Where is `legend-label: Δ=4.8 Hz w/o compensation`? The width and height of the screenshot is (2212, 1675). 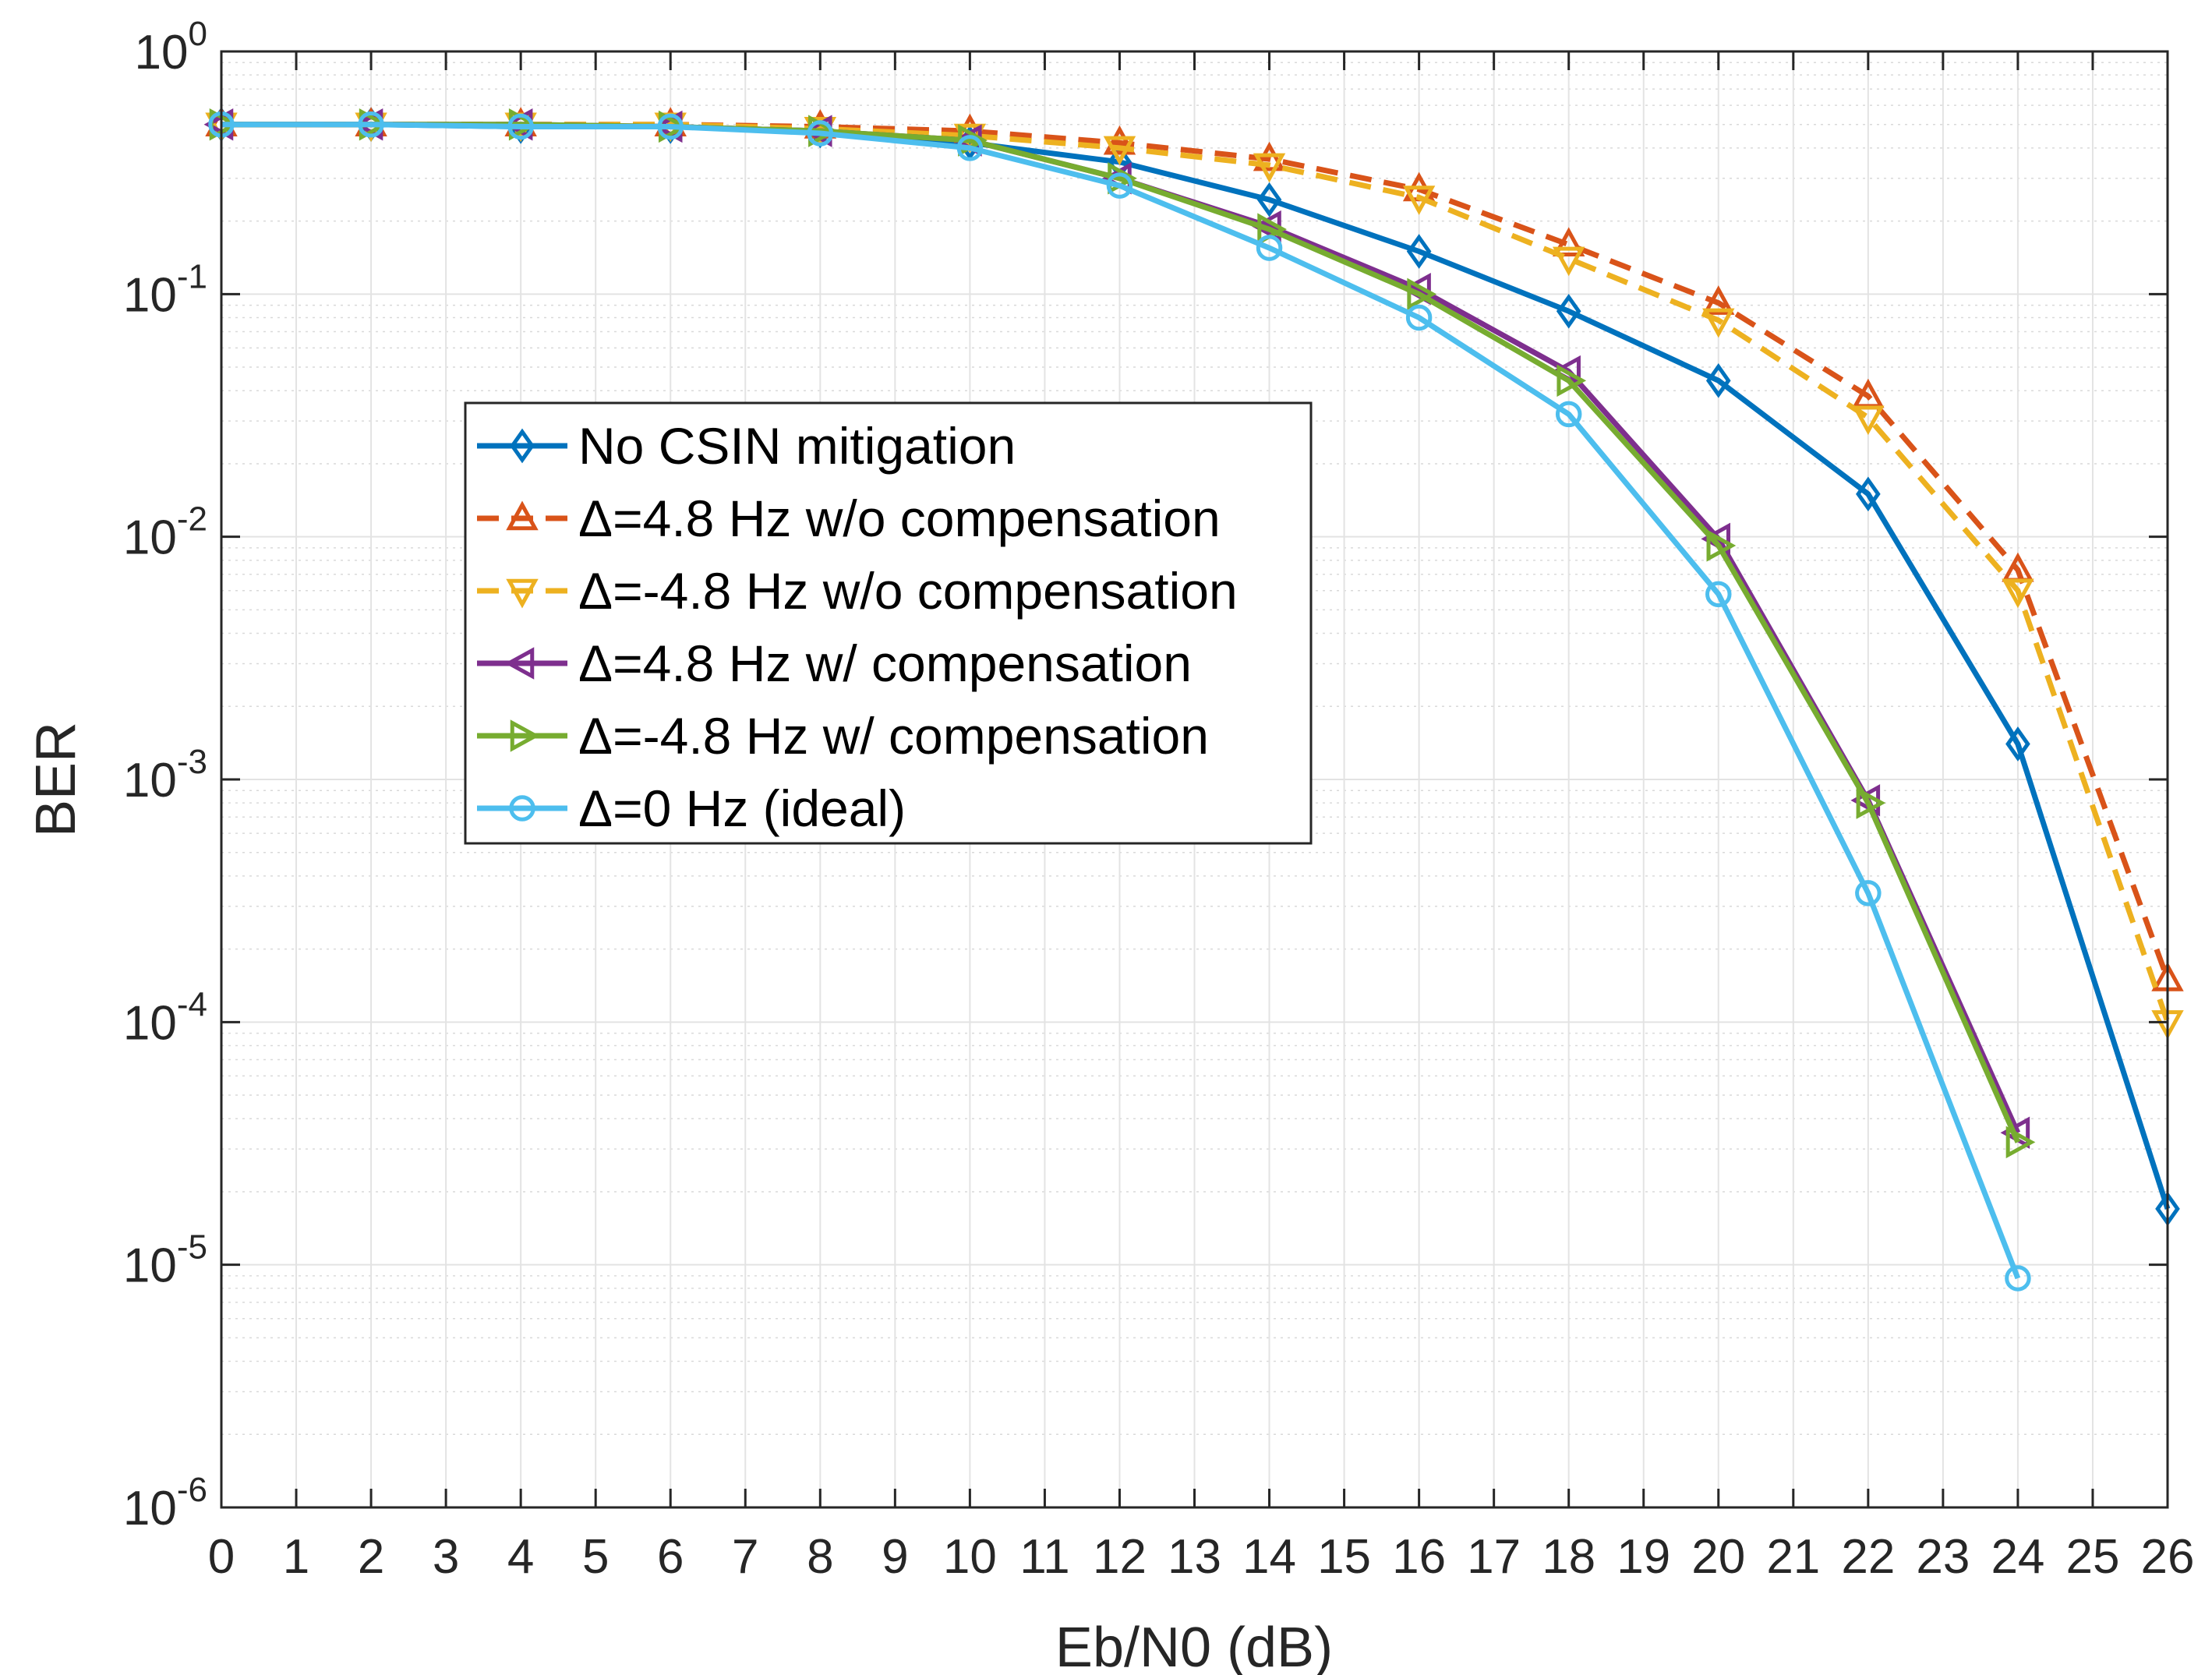
legend-label: Δ=4.8 Hz w/o compensation is located at coordinates (899, 518).